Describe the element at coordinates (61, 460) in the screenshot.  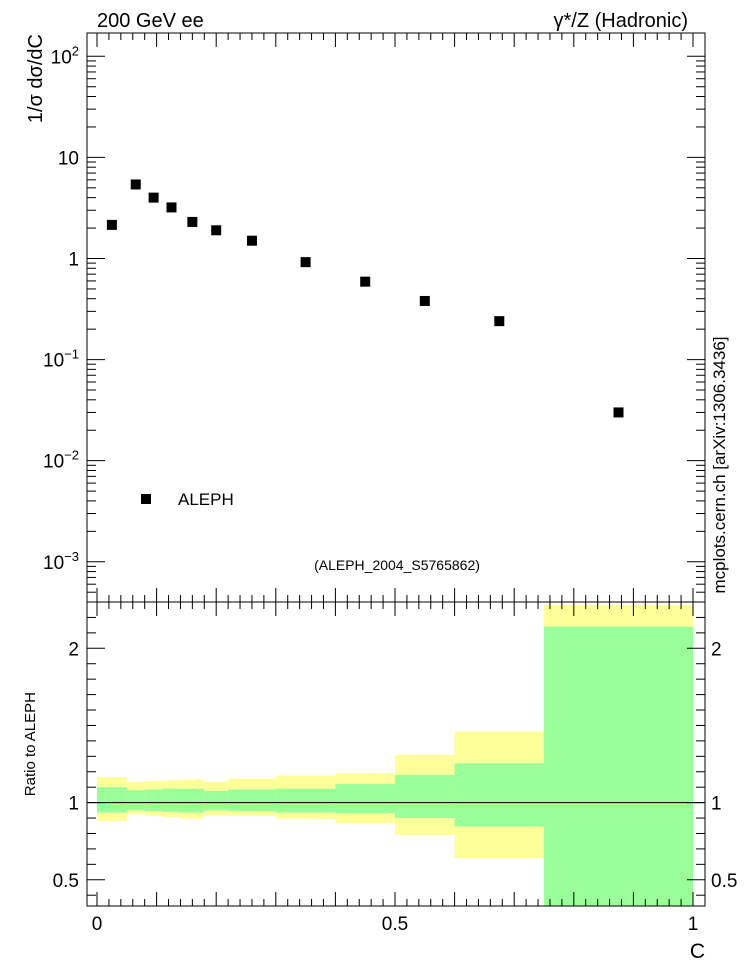
I see `y-tick-label: 10⁻²` at that location.